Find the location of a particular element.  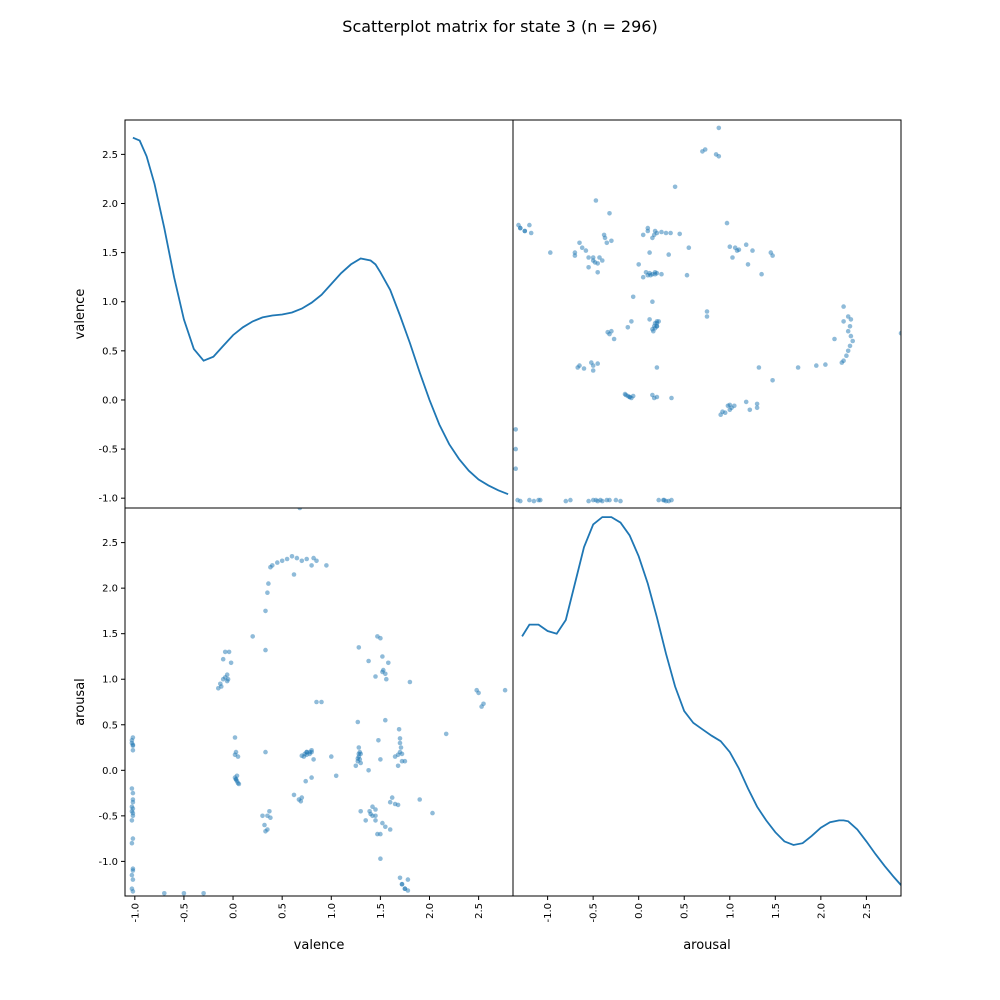

figure-title: Scatterplot matrix for state 3 (n = 296) is located at coordinates (499, 26).